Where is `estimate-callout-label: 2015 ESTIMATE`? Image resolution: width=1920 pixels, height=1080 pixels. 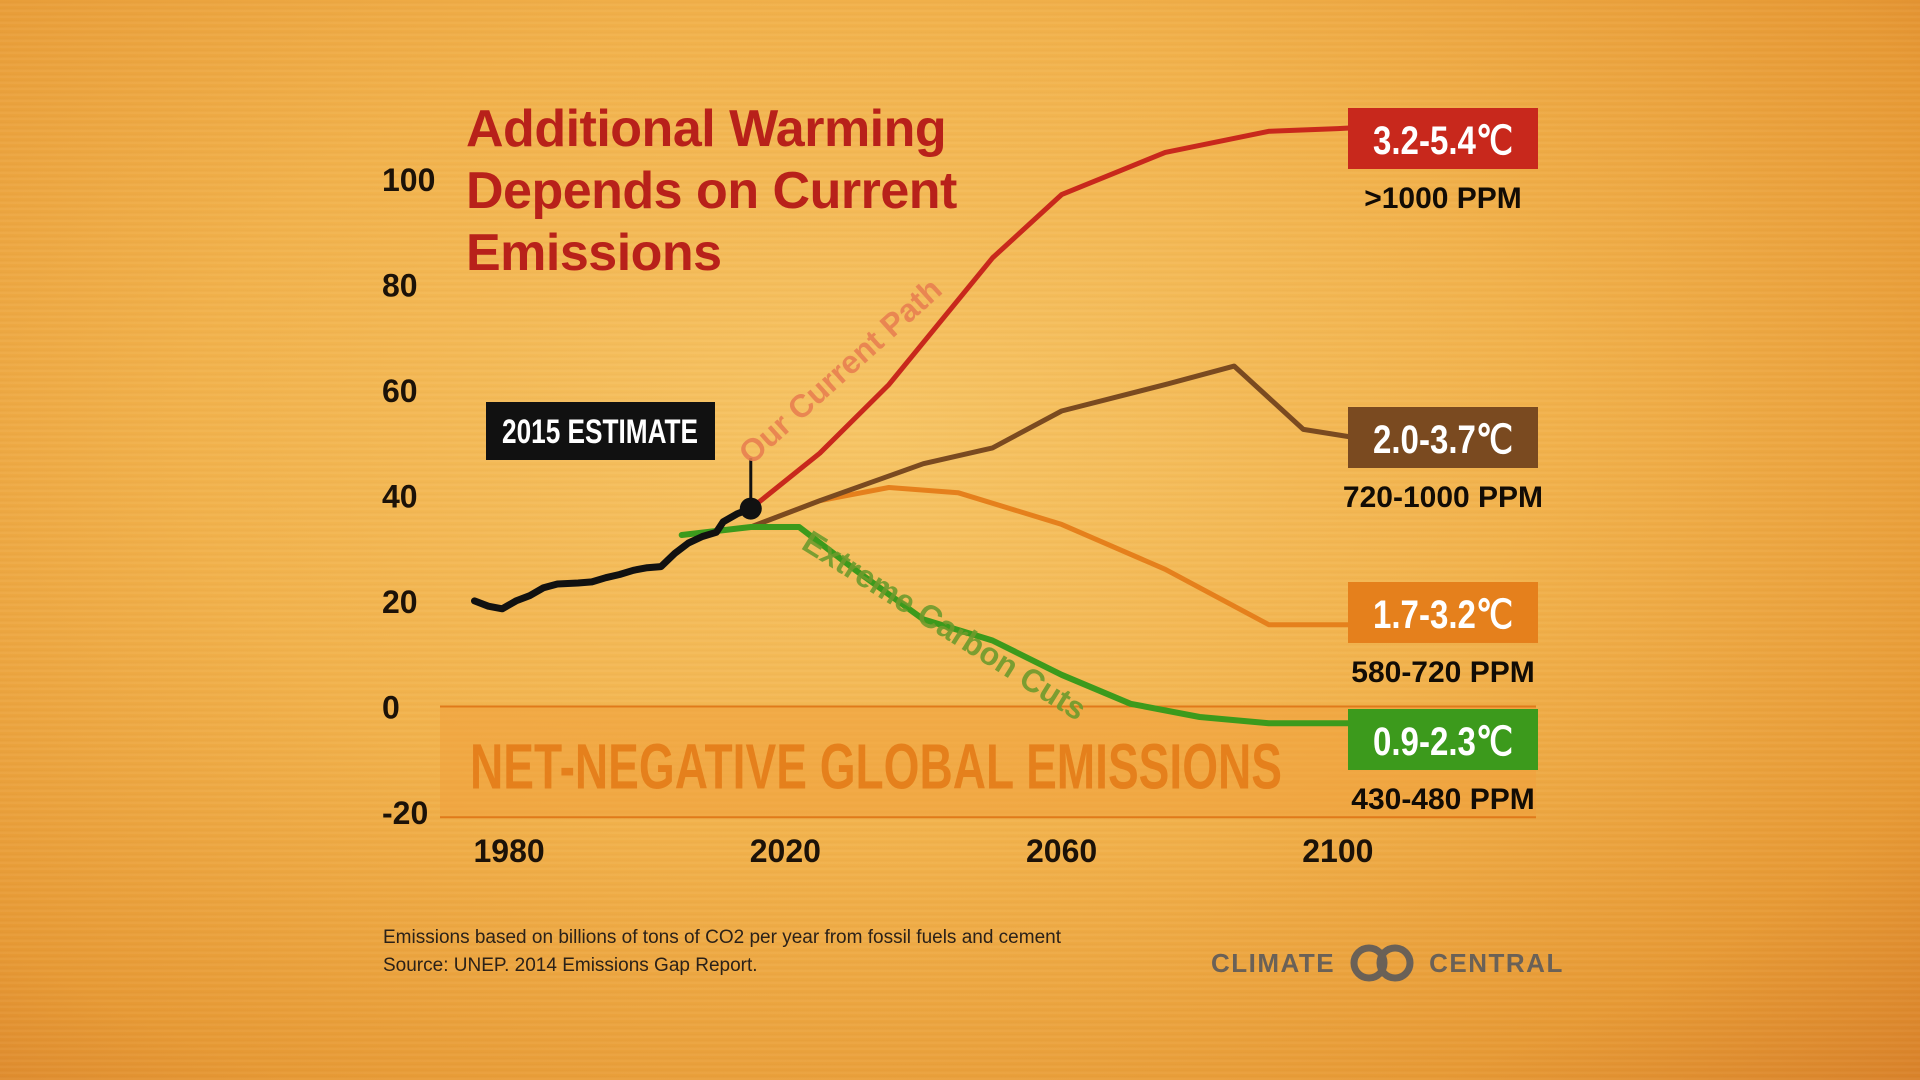 estimate-callout-label: 2015 ESTIMATE is located at coordinates (600, 432).